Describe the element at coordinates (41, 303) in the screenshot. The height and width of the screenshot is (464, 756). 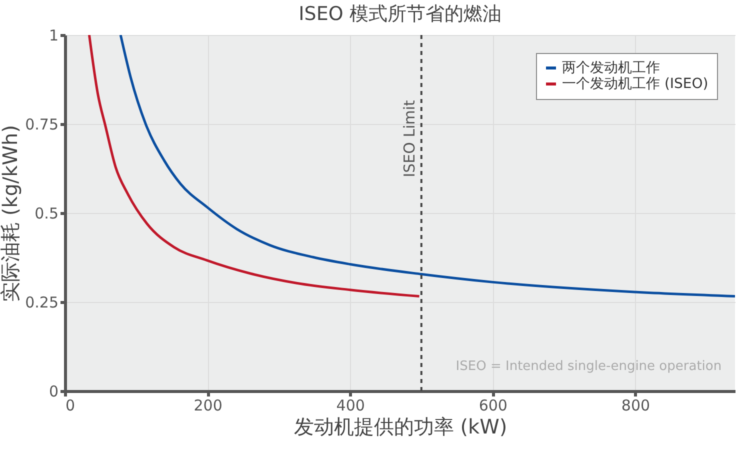
I see `y-tick-label: 0.25` at that location.